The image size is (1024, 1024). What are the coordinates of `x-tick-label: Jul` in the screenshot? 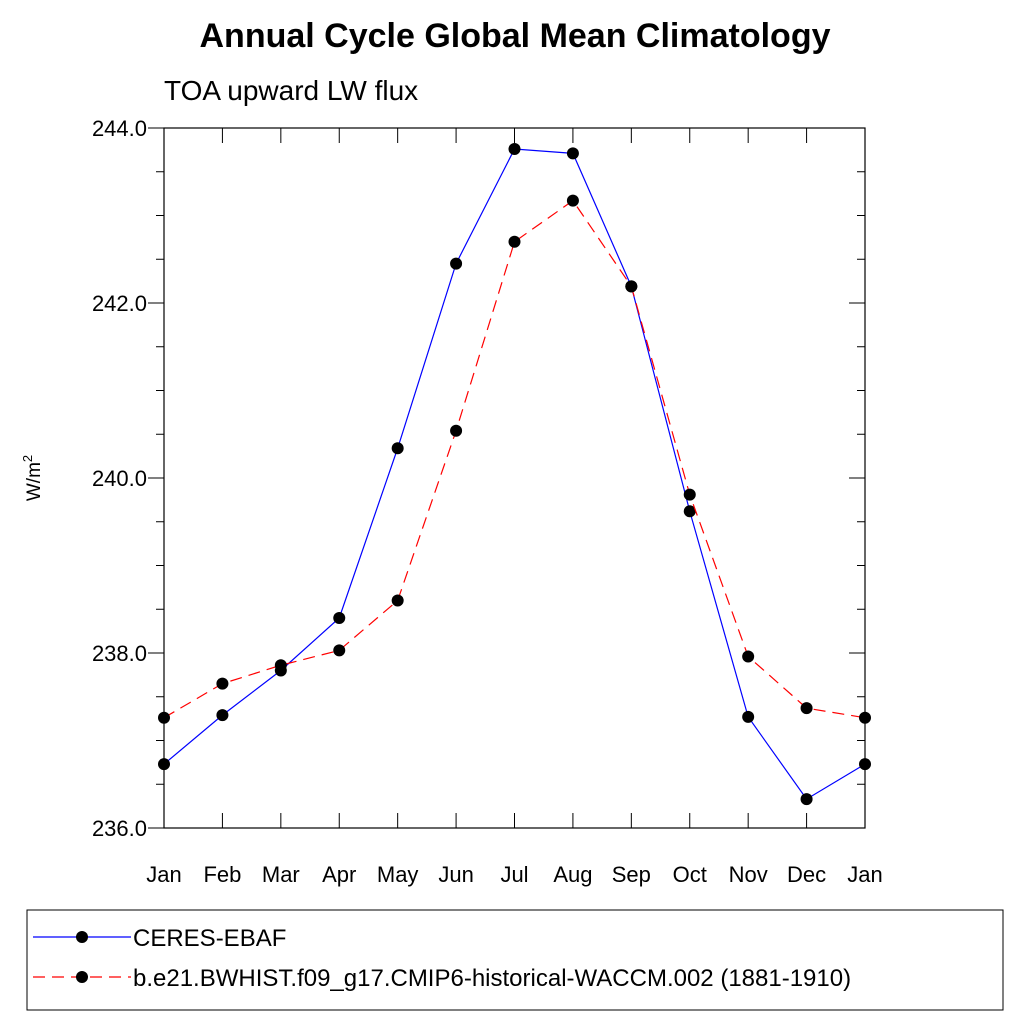 It's located at (514, 874).